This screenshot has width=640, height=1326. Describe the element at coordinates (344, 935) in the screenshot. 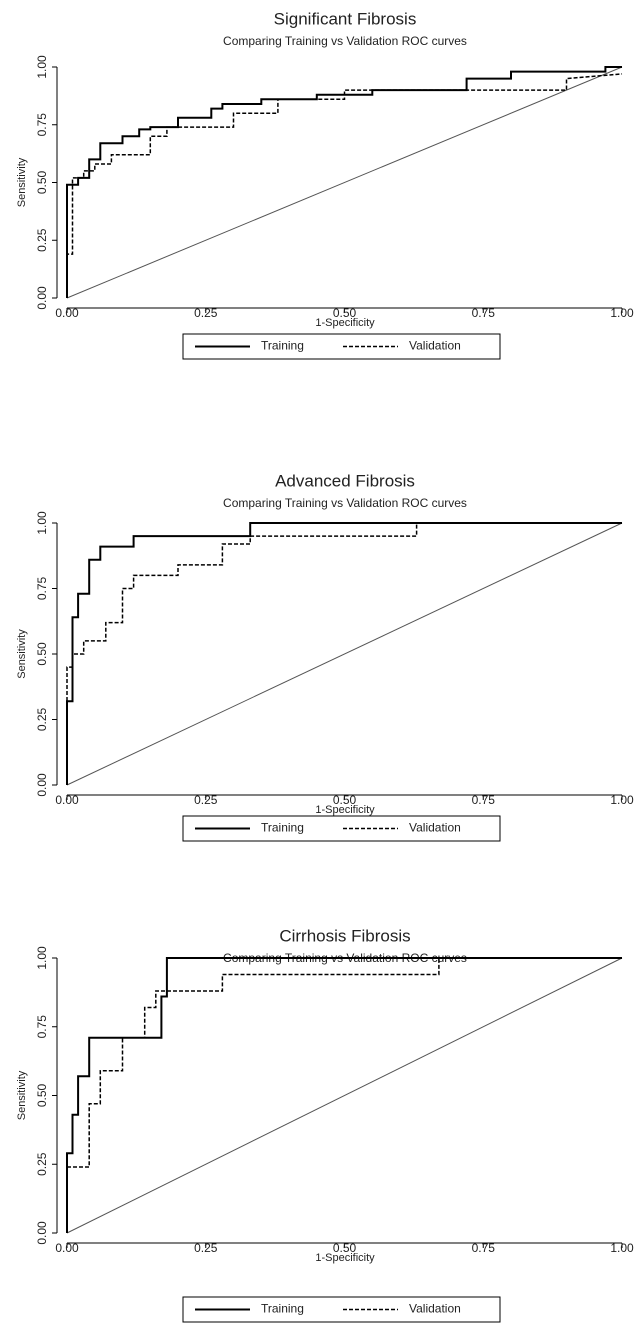

I see `chart-title: Cirrhosis Fibrosis` at that location.